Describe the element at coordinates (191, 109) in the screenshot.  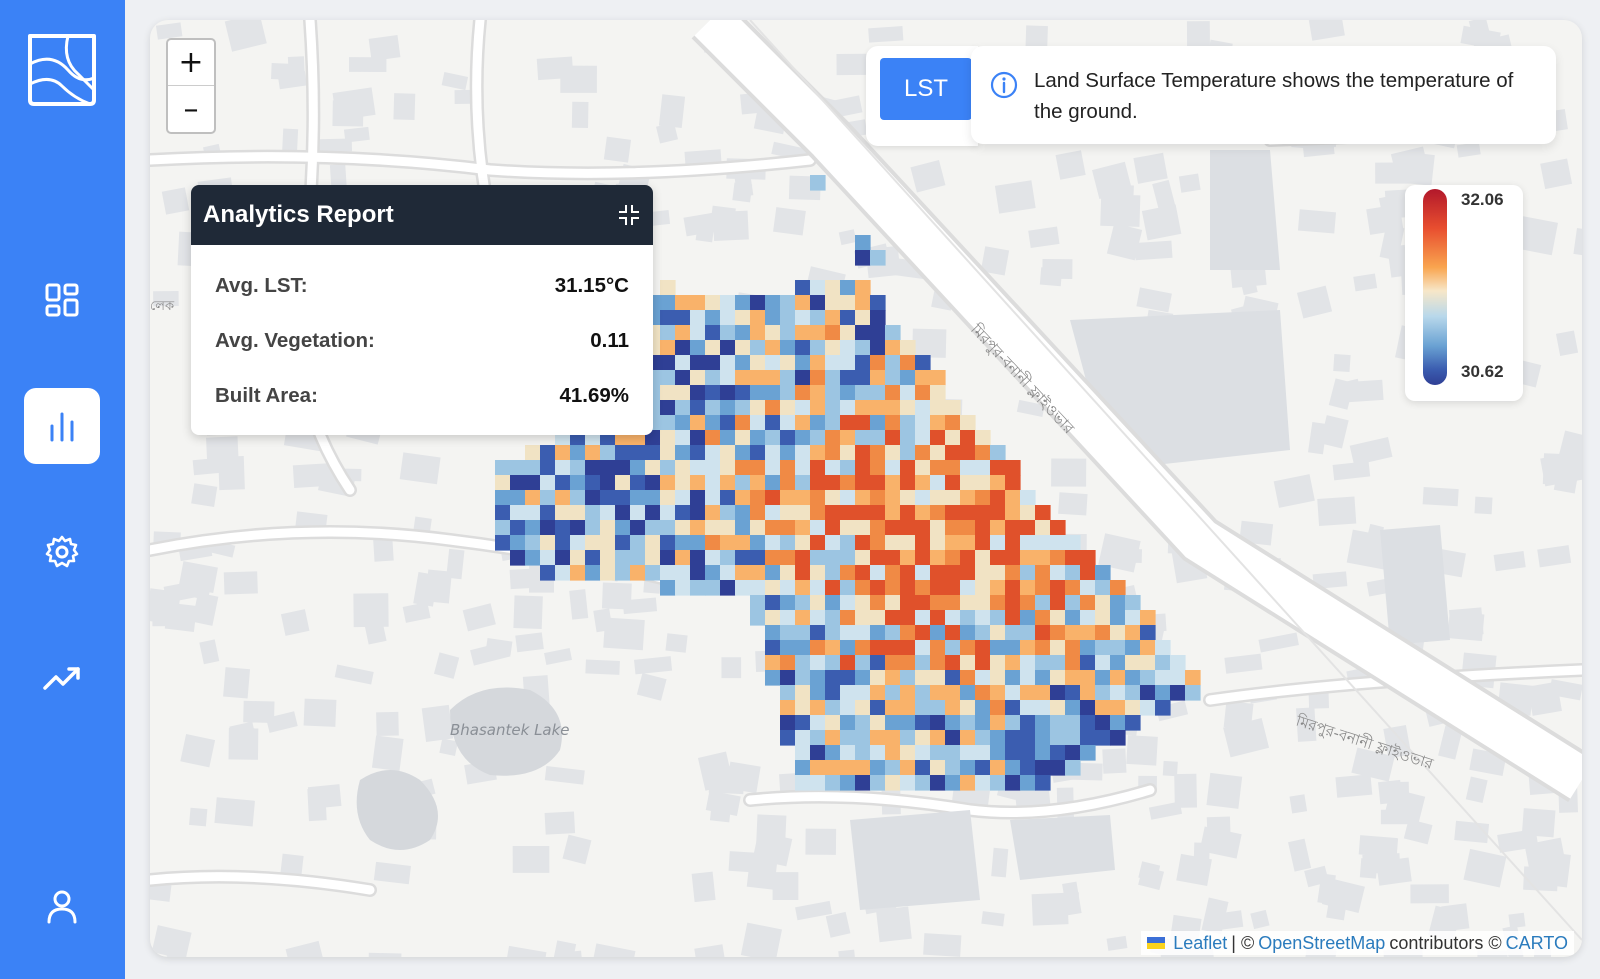
I see `zoom-out-button: –` at that location.